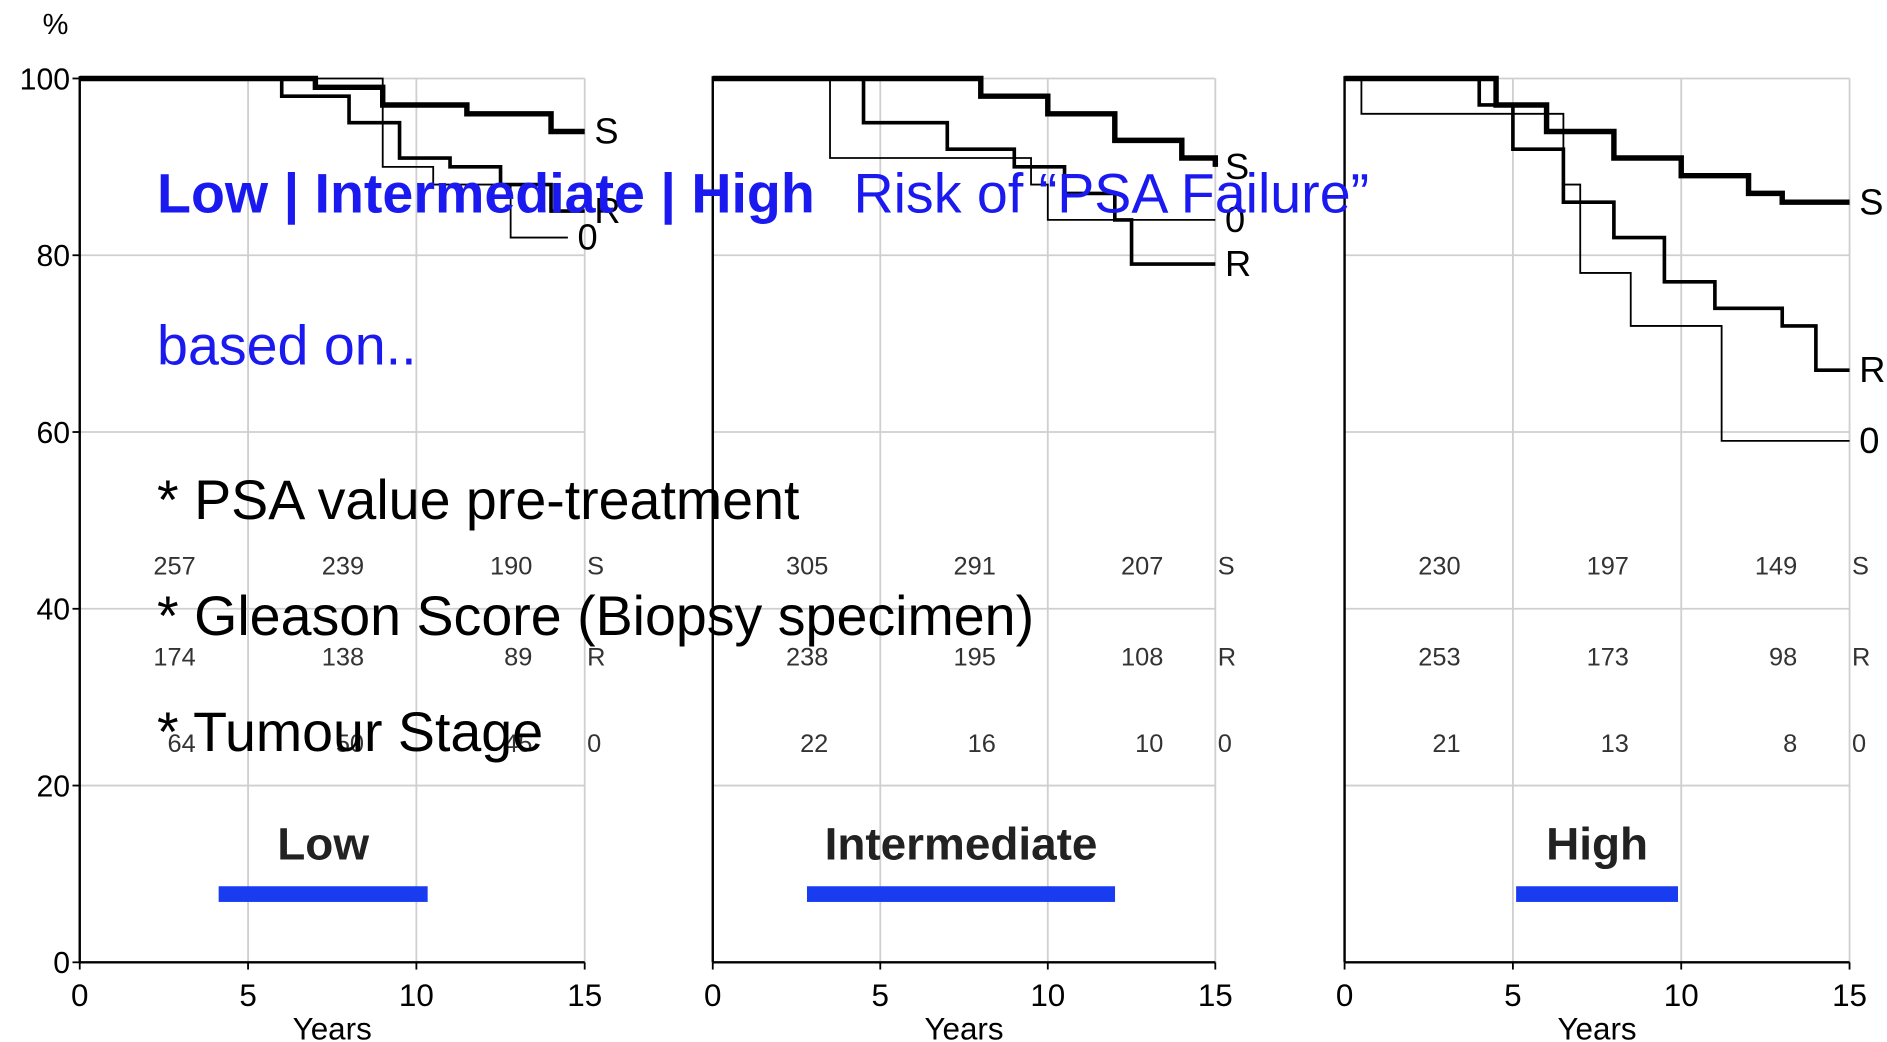  I want to click on bullet: * Tumour Stage, so click(350, 732).